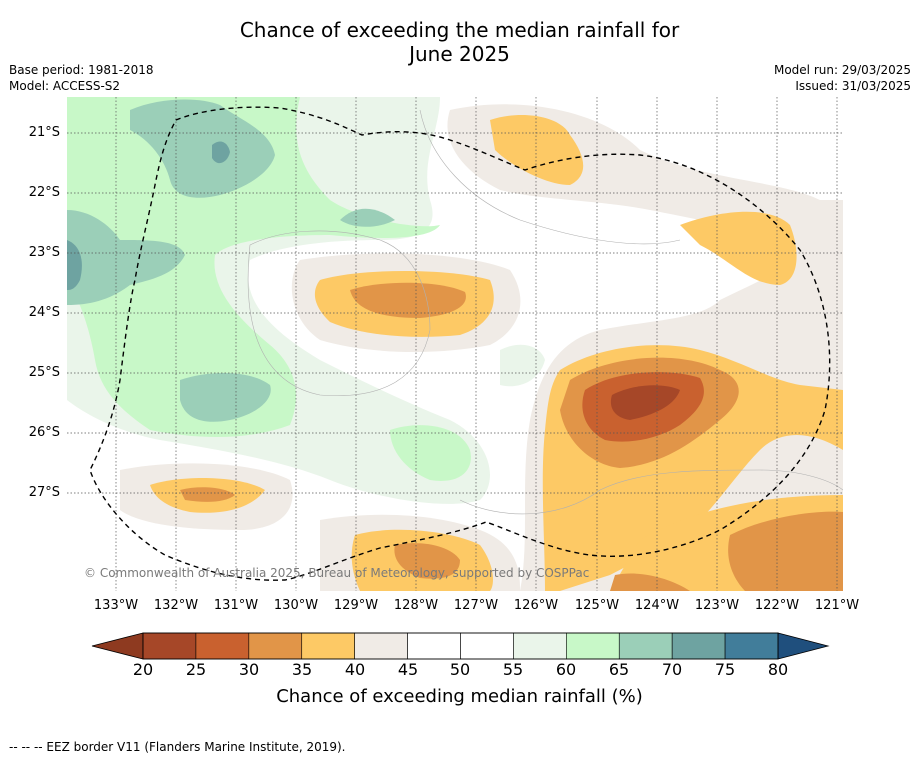 Image resolution: width=919 pixels, height=758 pixels. Describe the element at coordinates (296, 605) in the screenshot. I see `lon-label-130w: 130°W` at that location.